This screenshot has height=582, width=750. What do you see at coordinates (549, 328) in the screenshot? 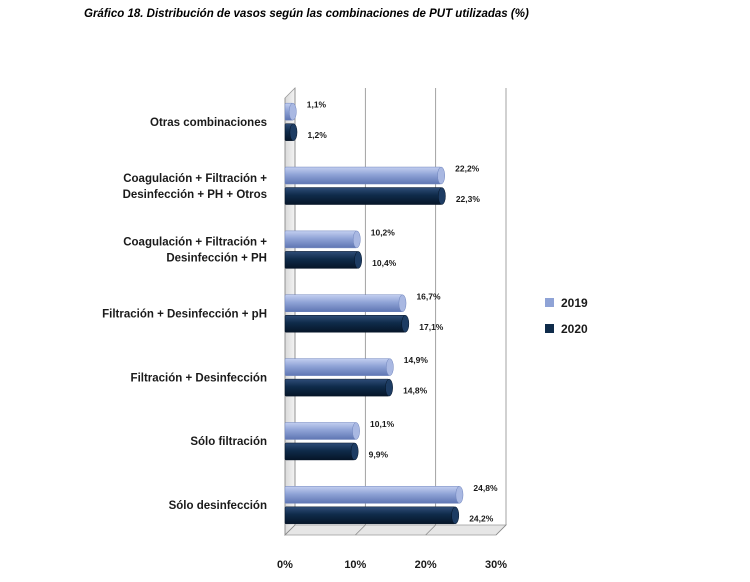
I see `legend-swatch-2020` at bounding box center [549, 328].